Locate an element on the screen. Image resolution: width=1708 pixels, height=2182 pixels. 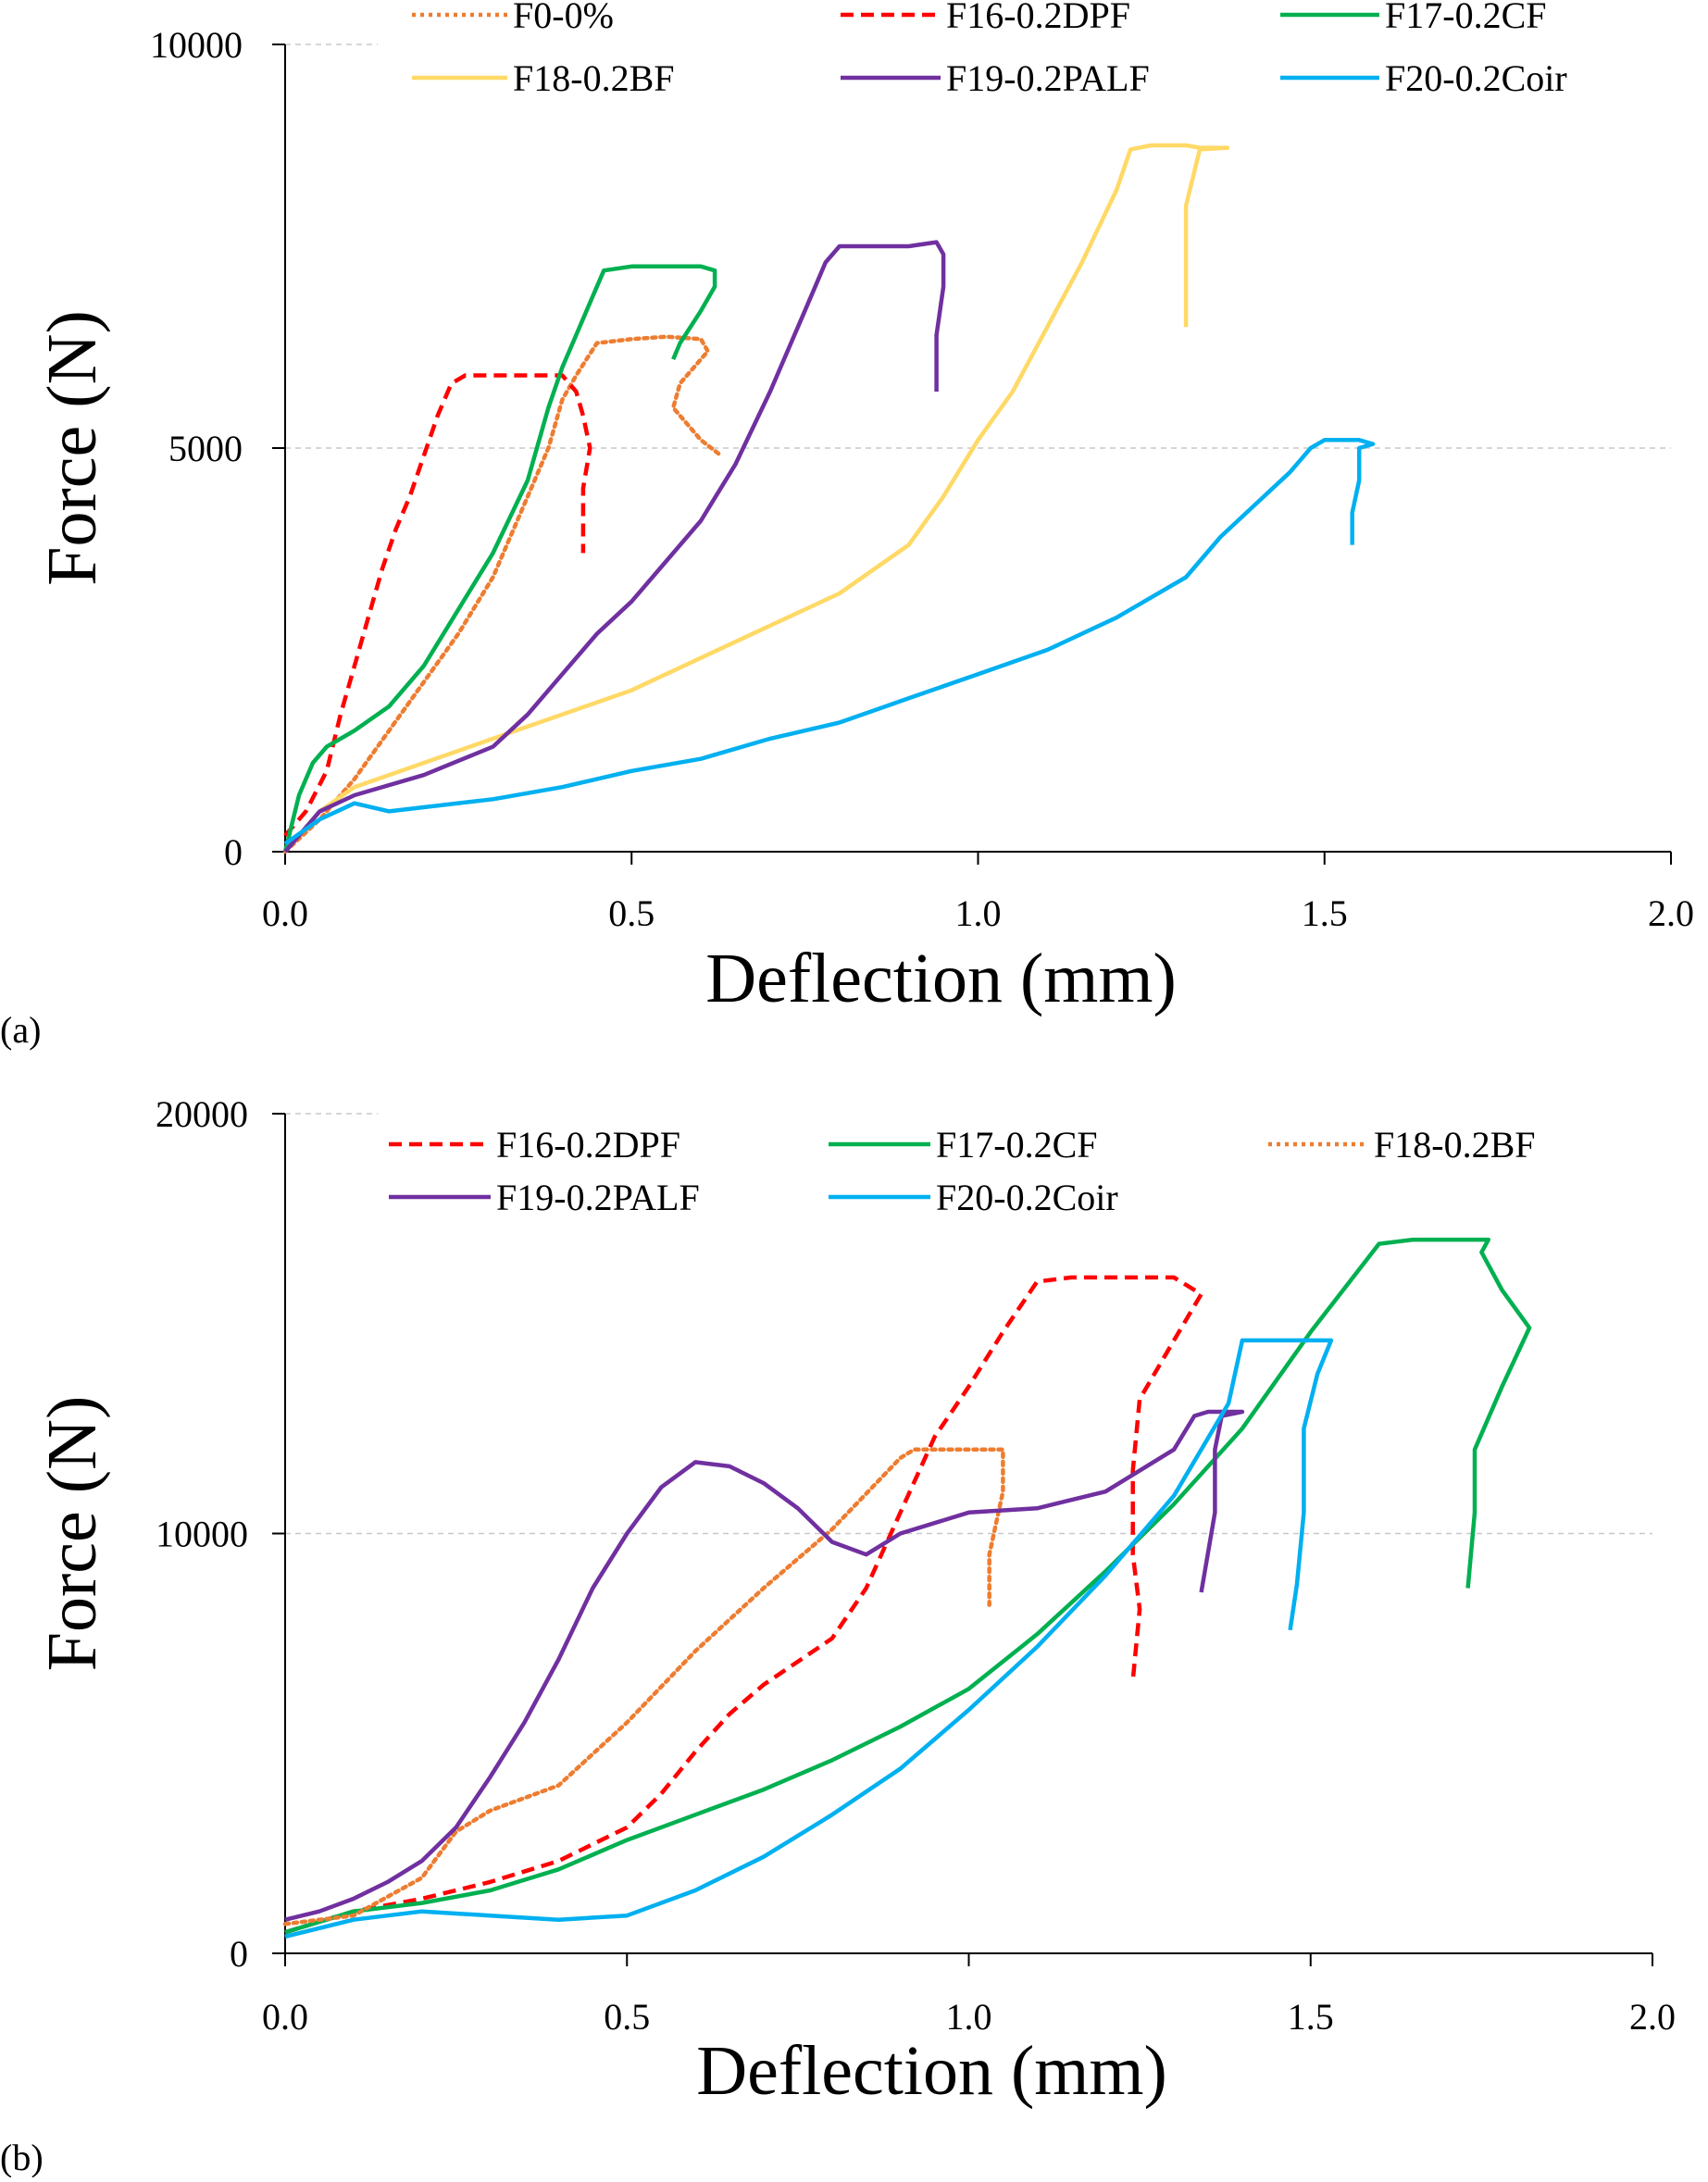
y-tick-label: 5000 is located at coordinates (205, 449).